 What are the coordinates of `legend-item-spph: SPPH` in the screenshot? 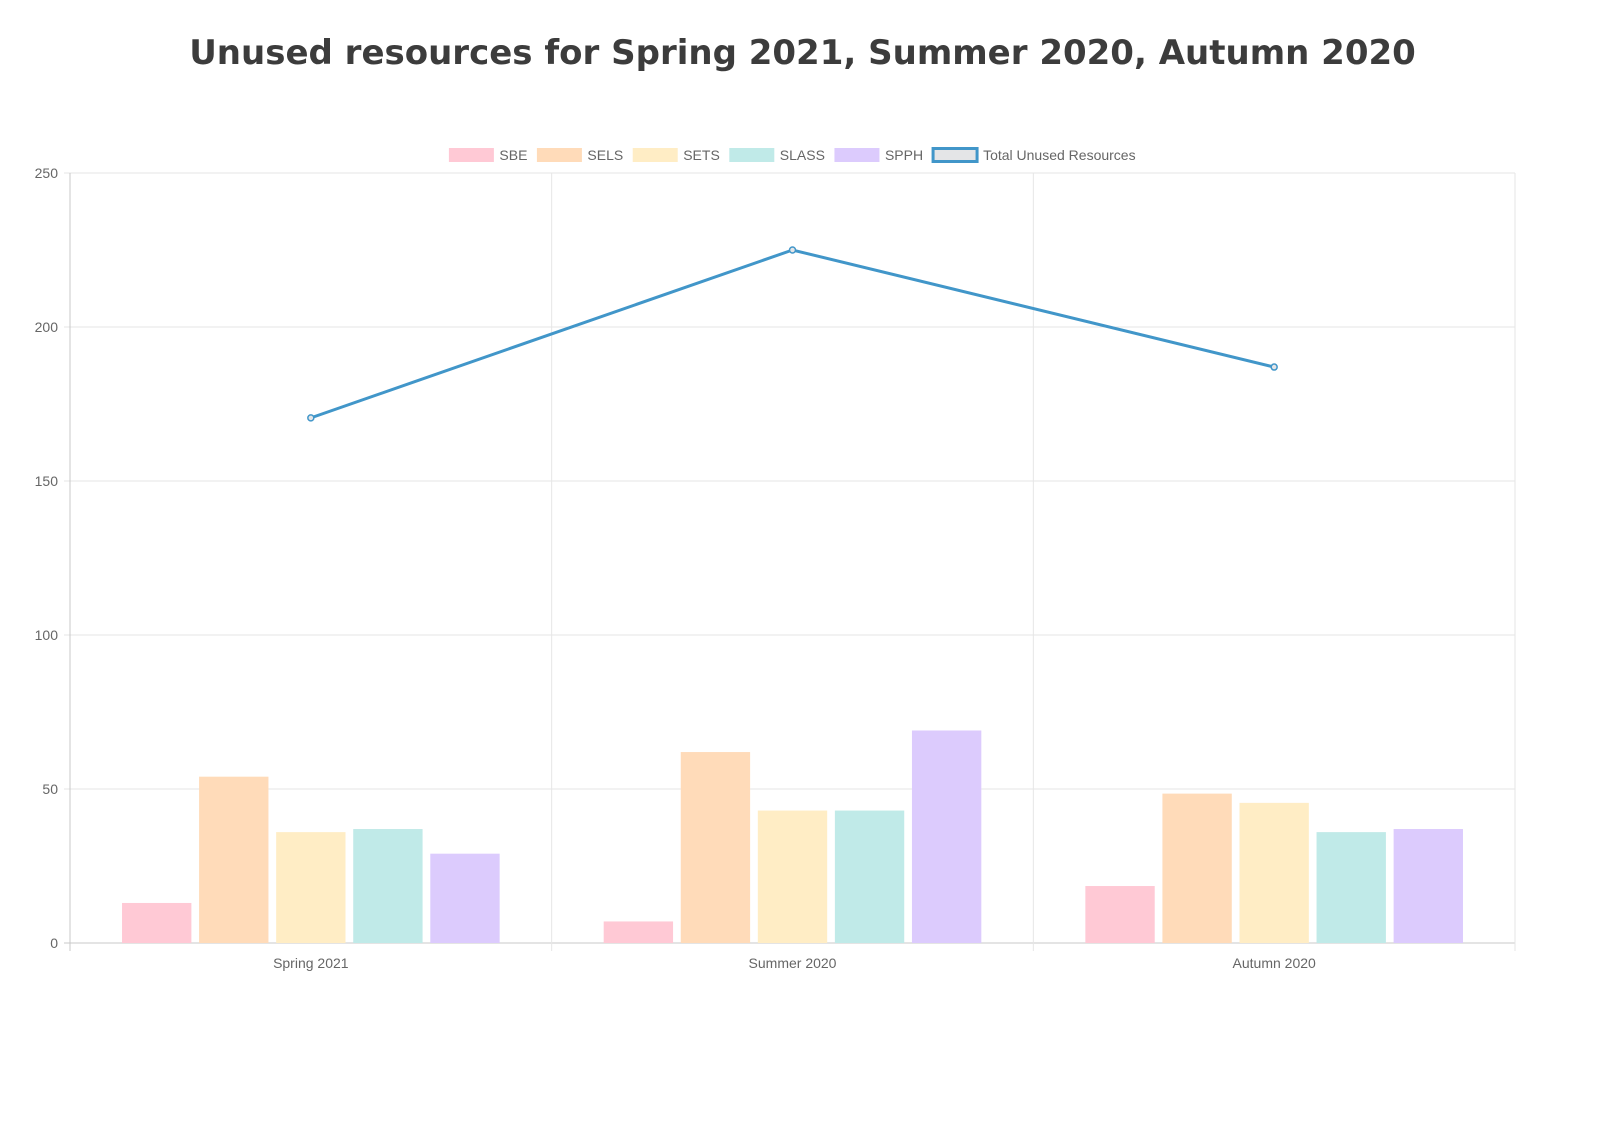 It's located at (878, 155).